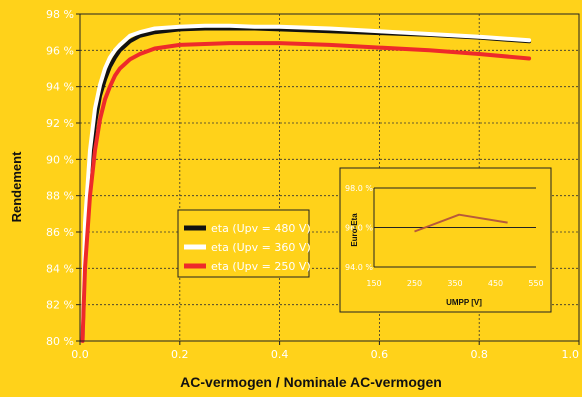  I want to click on main-y-ticks: 80 % 82 % 84 % 86 % 88 % 90 % 92 % 94 % 96 % 98 %, so click(63, 178).